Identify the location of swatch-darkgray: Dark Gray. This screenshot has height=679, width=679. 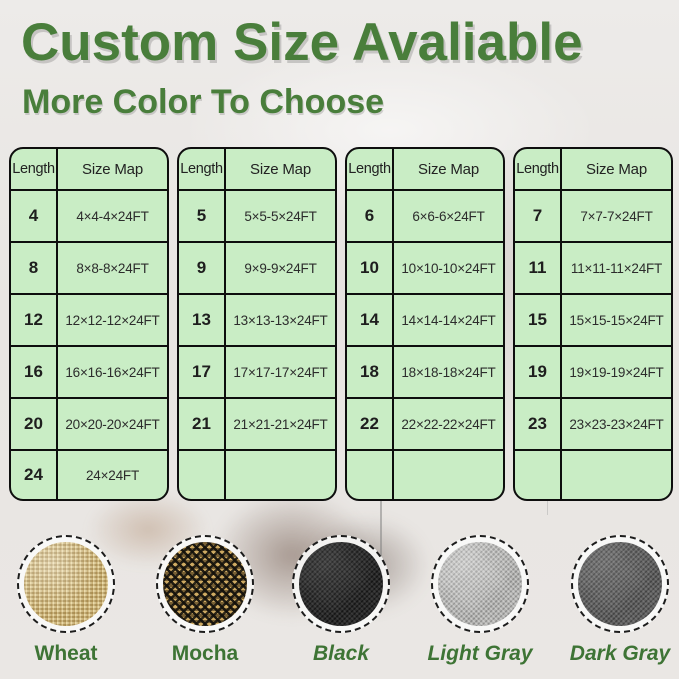
(614, 600).